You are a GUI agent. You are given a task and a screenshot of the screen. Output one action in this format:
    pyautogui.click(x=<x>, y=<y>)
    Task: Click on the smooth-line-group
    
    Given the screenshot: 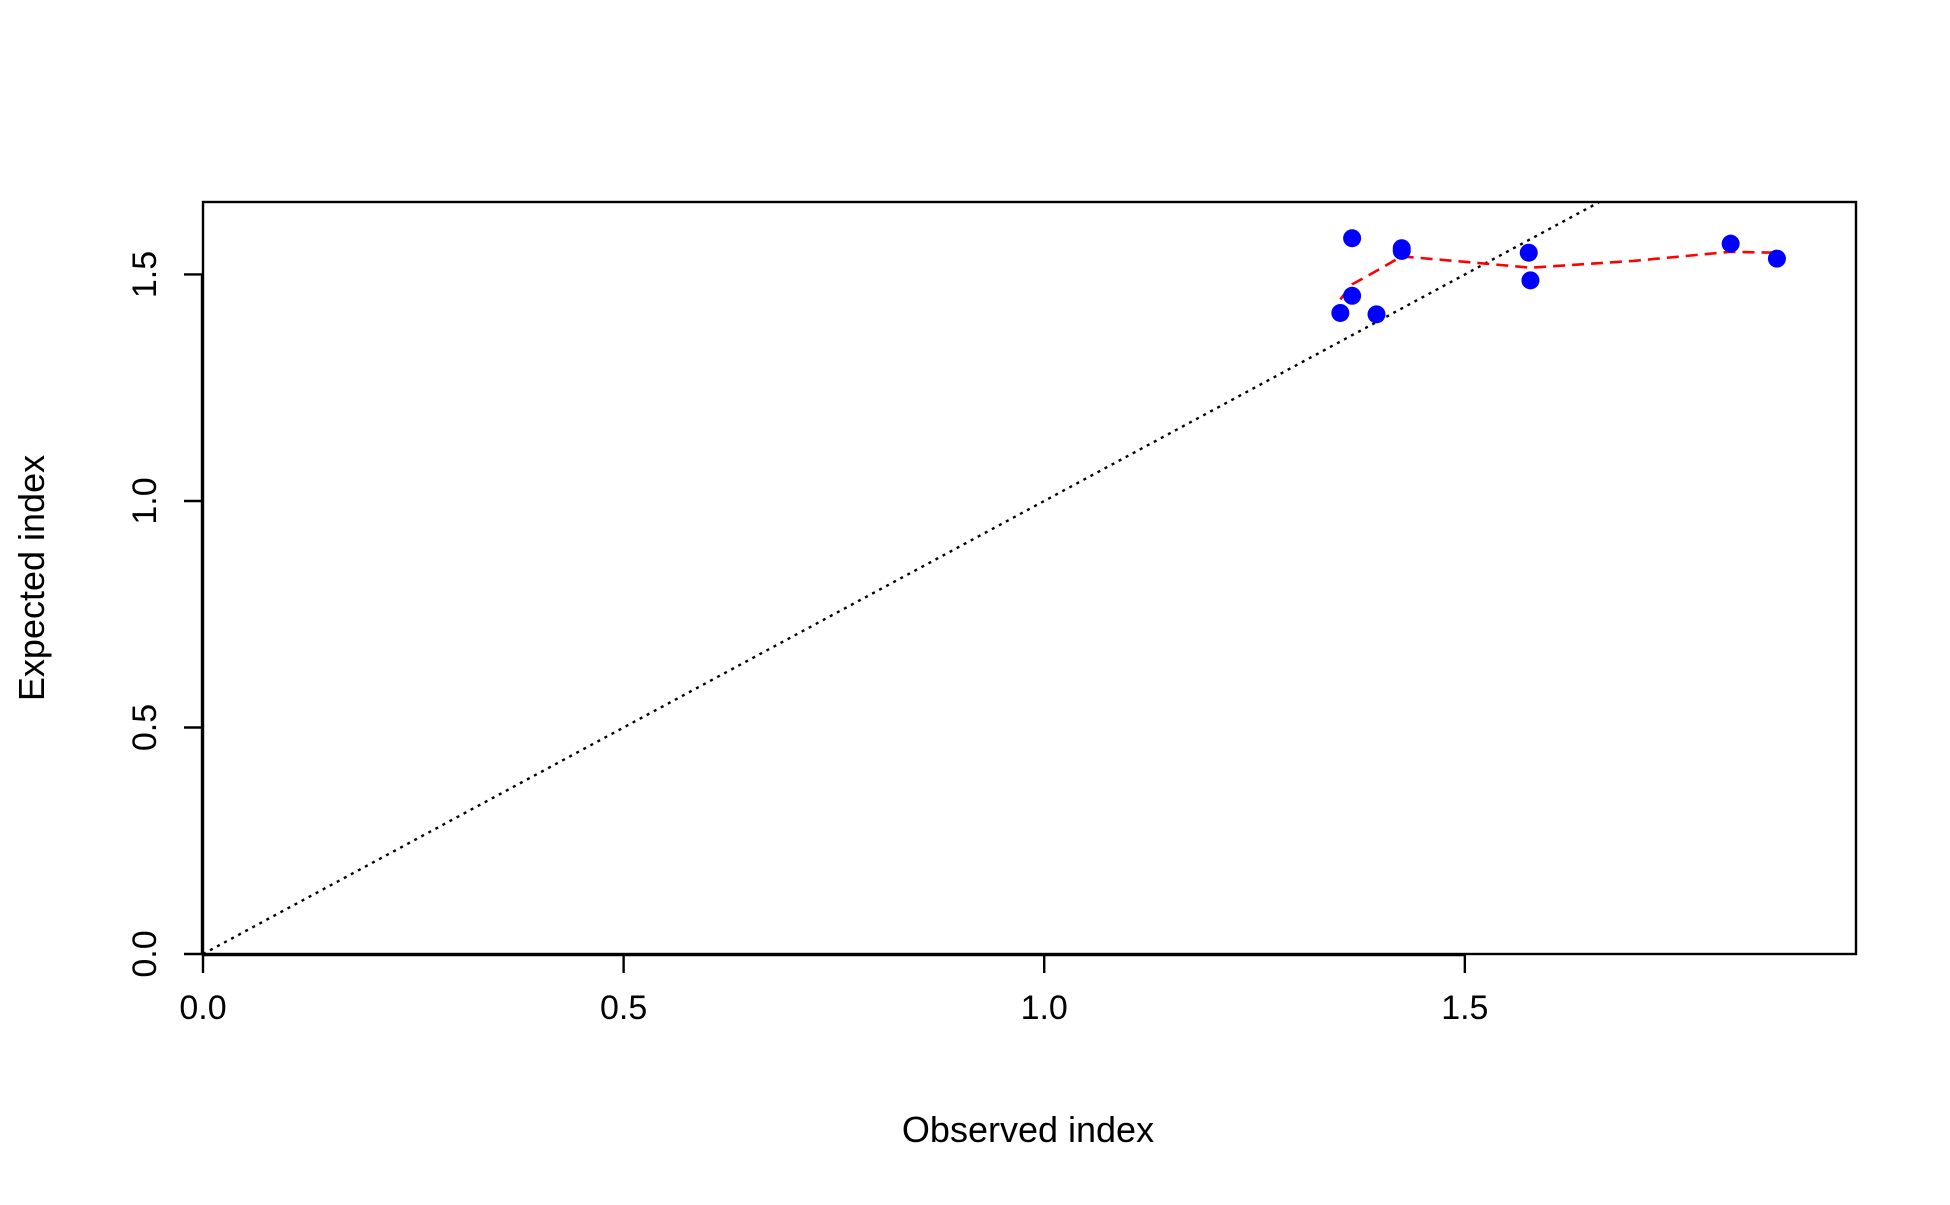 What is the action you would take?
    pyautogui.click(x=1558, y=275)
    